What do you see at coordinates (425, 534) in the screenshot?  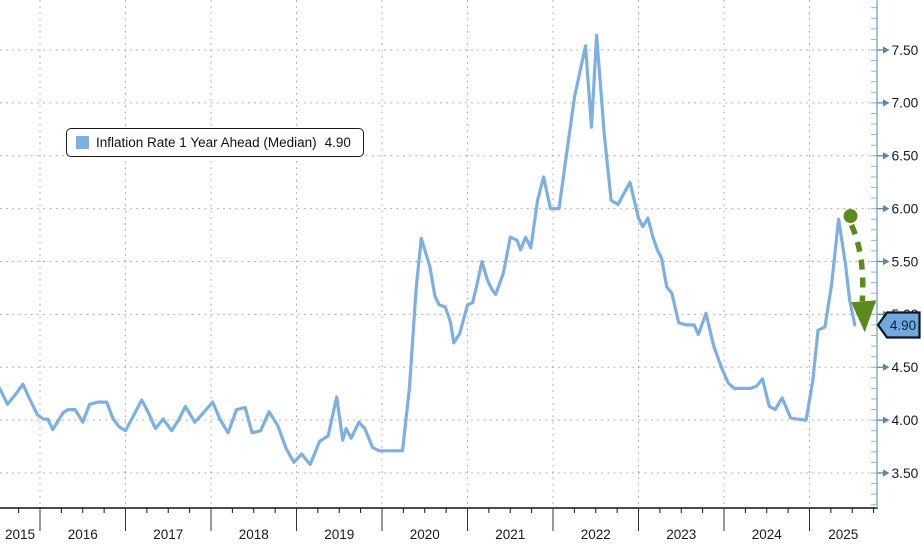 I see `year-label: 2020` at bounding box center [425, 534].